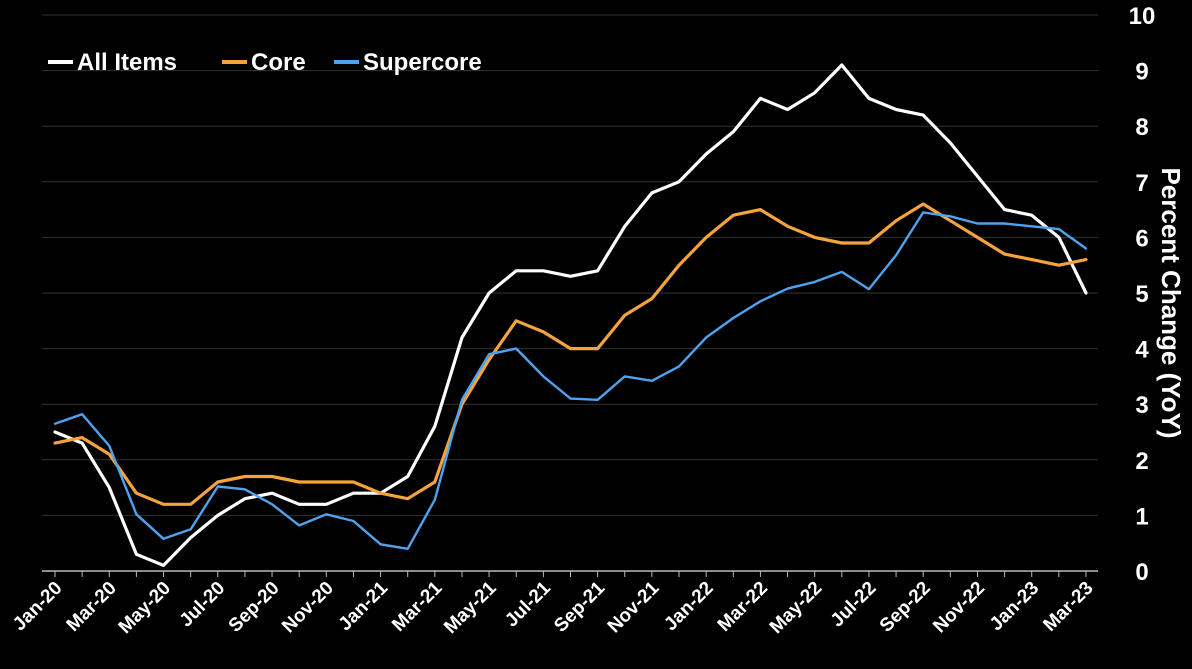 The image size is (1192, 669). I want to click on legend-label-core: Core, so click(278, 62).